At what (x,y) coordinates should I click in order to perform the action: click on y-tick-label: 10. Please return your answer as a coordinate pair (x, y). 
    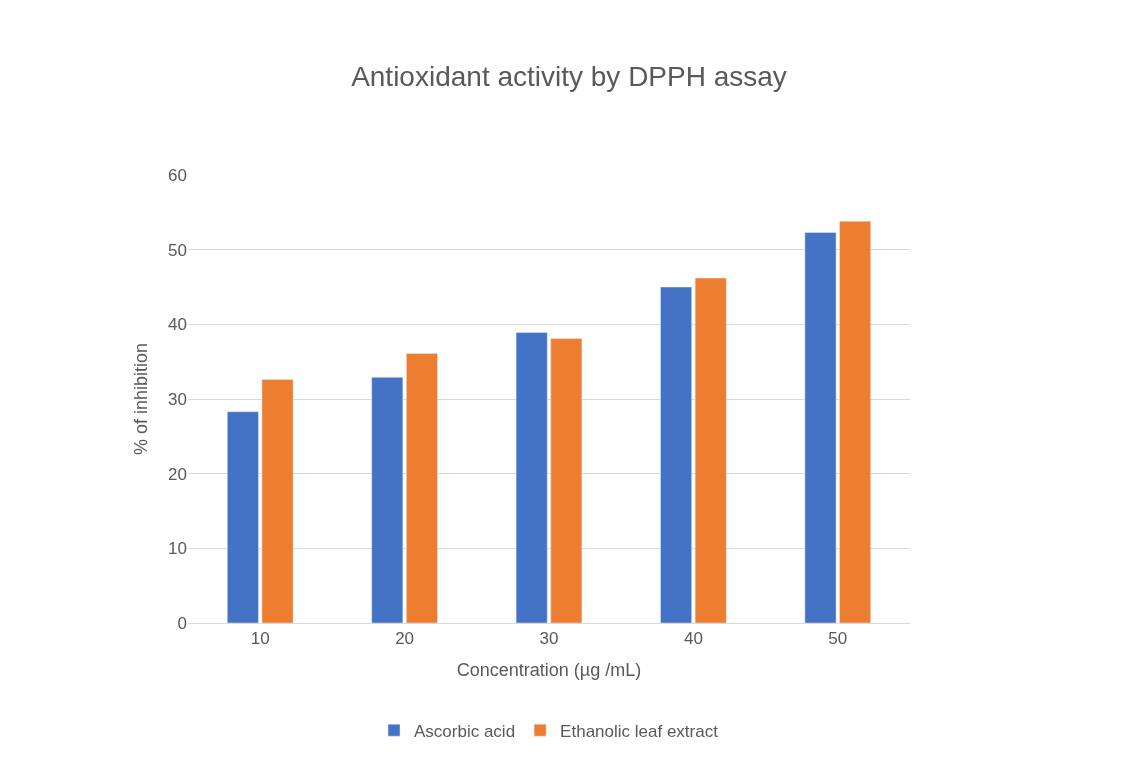
    Looking at the image, I should click on (177, 549).